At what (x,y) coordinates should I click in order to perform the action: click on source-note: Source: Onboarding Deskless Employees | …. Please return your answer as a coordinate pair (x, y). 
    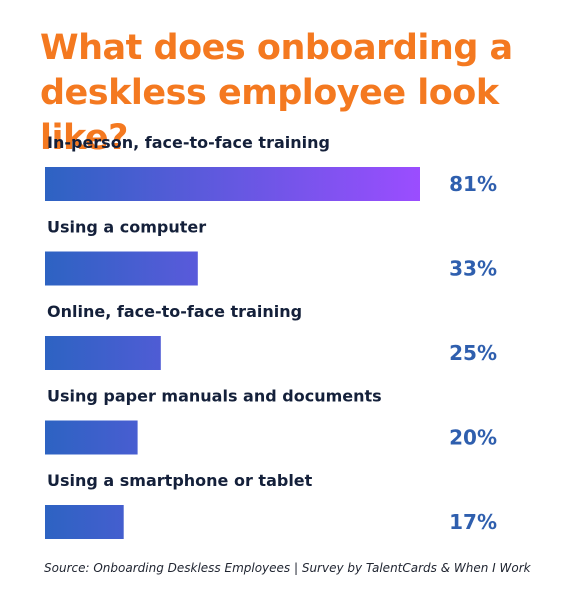
    Looking at the image, I should click on (287, 568).